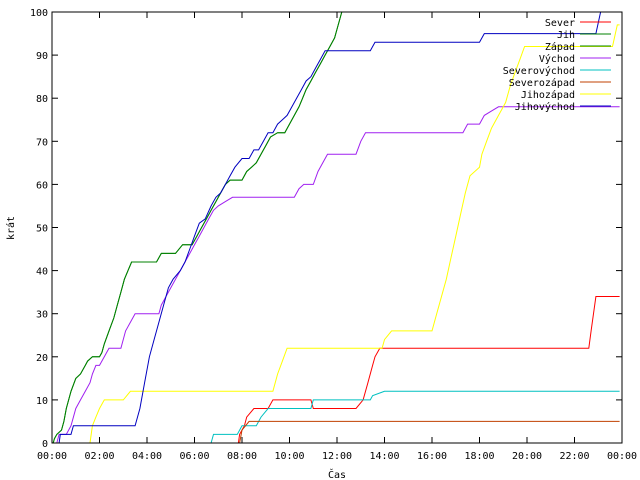  What do you see at coordinates (45, 444) in the screenshot?
I see `y-tick-label: 0` at bounding box center [45, 444].